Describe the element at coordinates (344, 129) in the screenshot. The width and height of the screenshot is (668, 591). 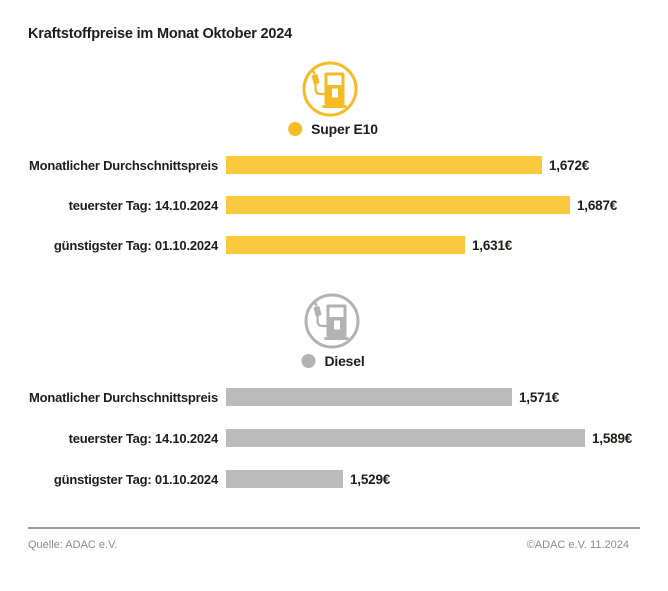
I see `legend-label-super-e10: Super E10` at that location.